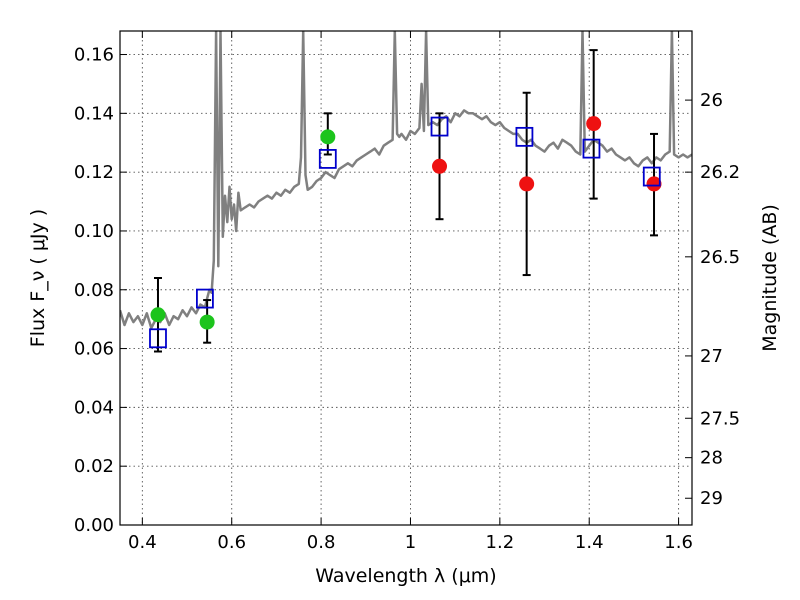 Image resolution: width=800 pixels, height=600 pixels. What do you see at coordinates (94, 525) in the screenshot?
I see `y-tick-label: 0.00` at bounding box center [94, 525].